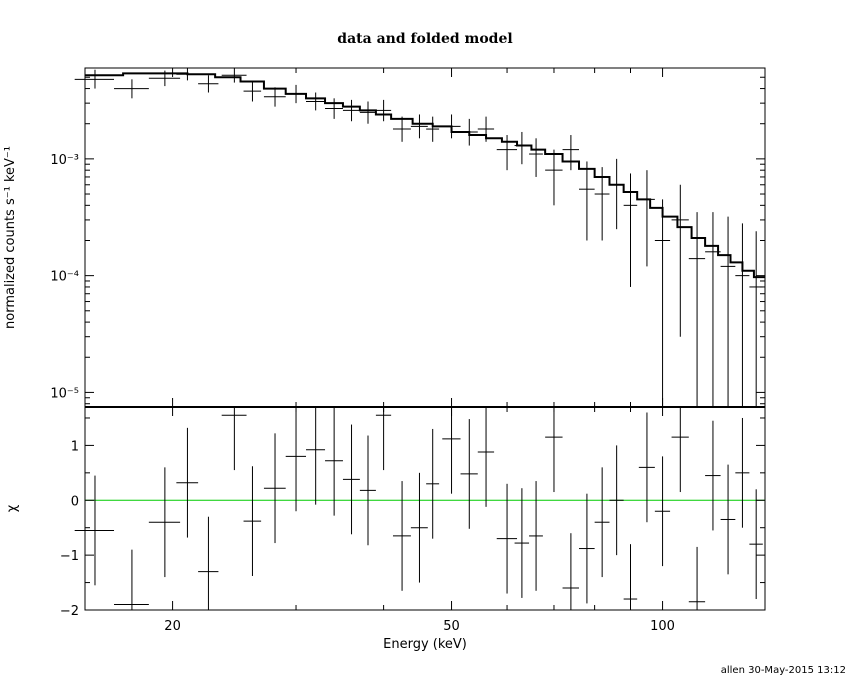 This screenshot has width=850, height=680. What do you see at coordinates (69, 556) in the screenshot?
I see `bottom-y-tick-label: −1` at bounding box center [69, 556].